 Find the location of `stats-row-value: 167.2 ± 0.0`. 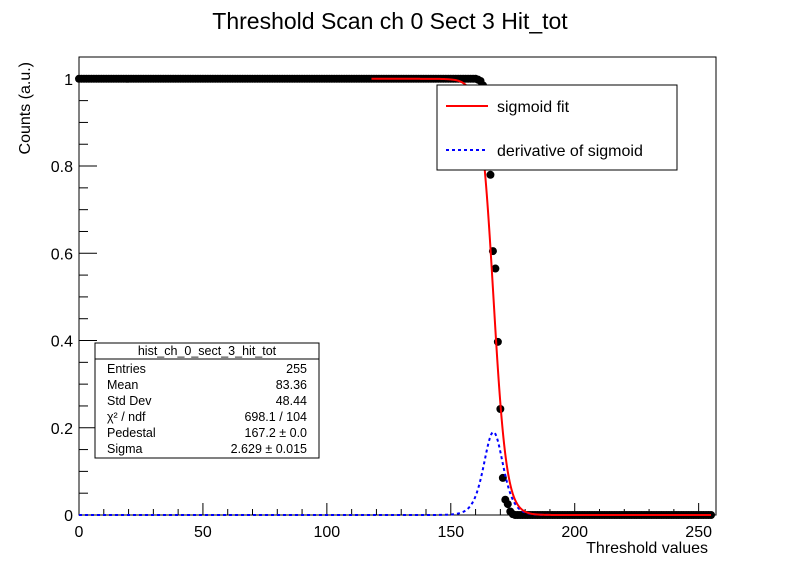

stats-row-value: 167.2 ± 0.0 is located at coordinates (276, 433).